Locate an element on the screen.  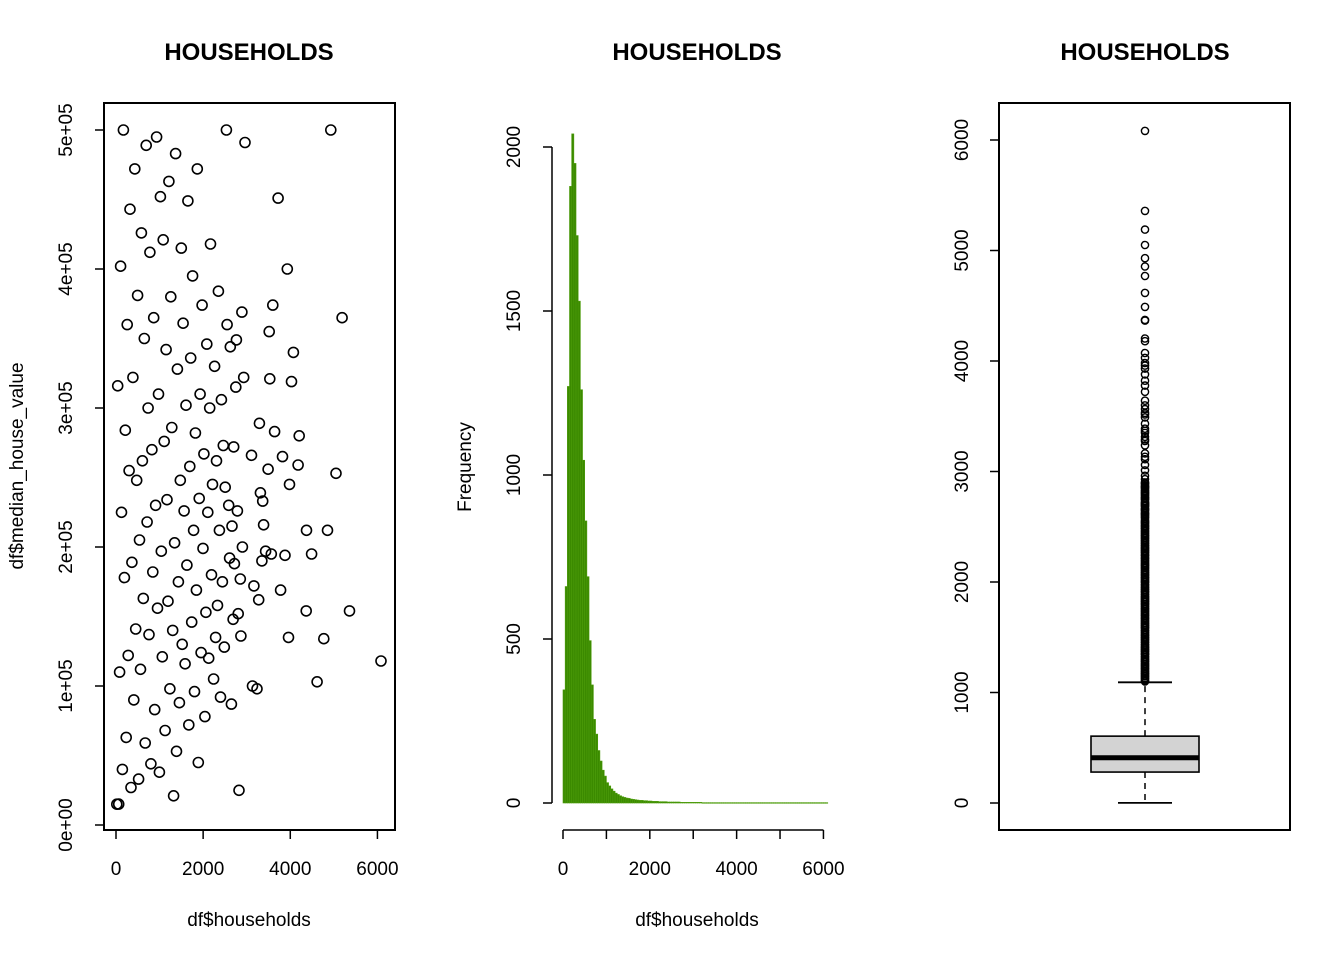
histogram-y-tick-label: 1000 is located at coordinates (514, 475).